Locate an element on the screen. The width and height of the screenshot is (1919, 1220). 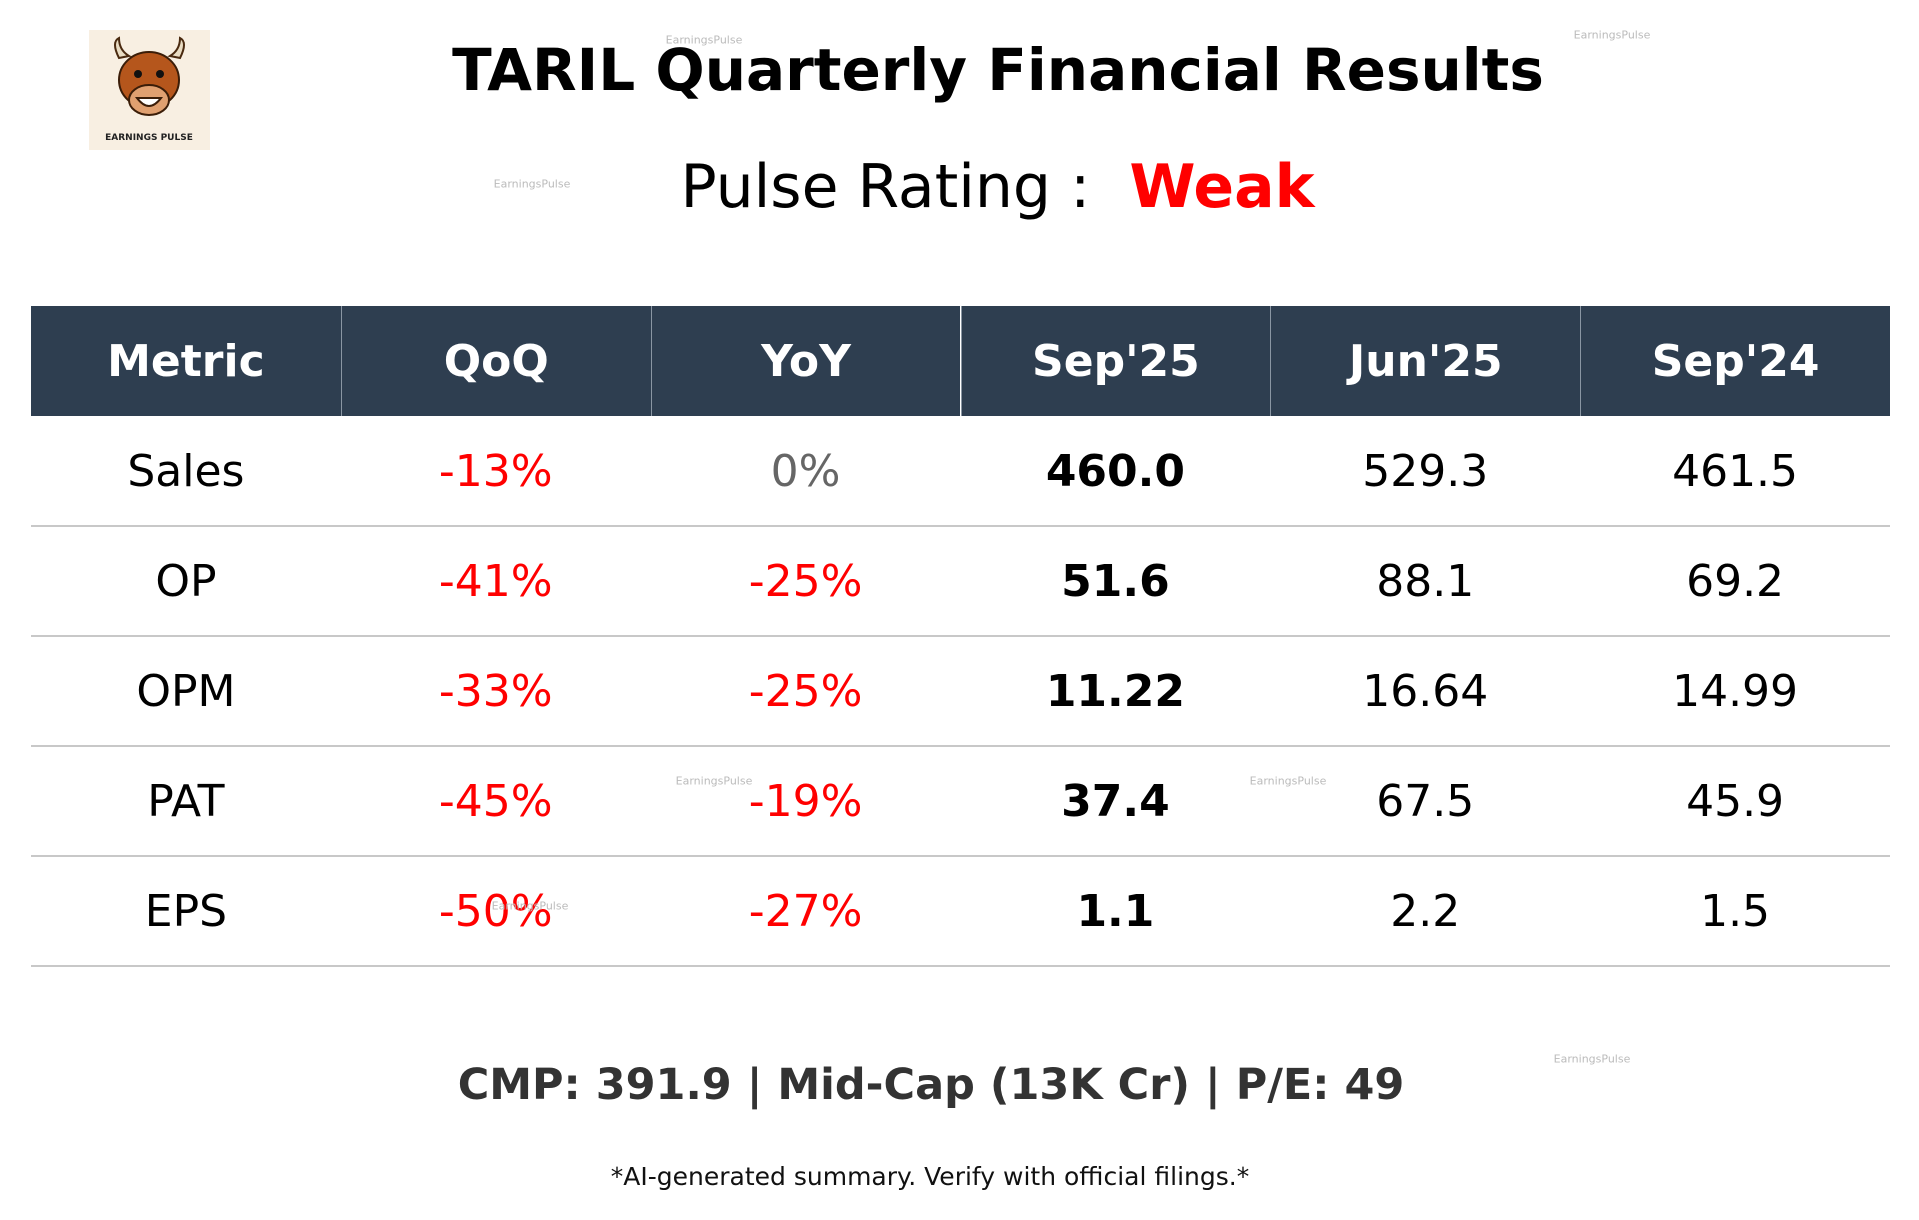
table-cell: -41% is located at coordinates (495, 581).